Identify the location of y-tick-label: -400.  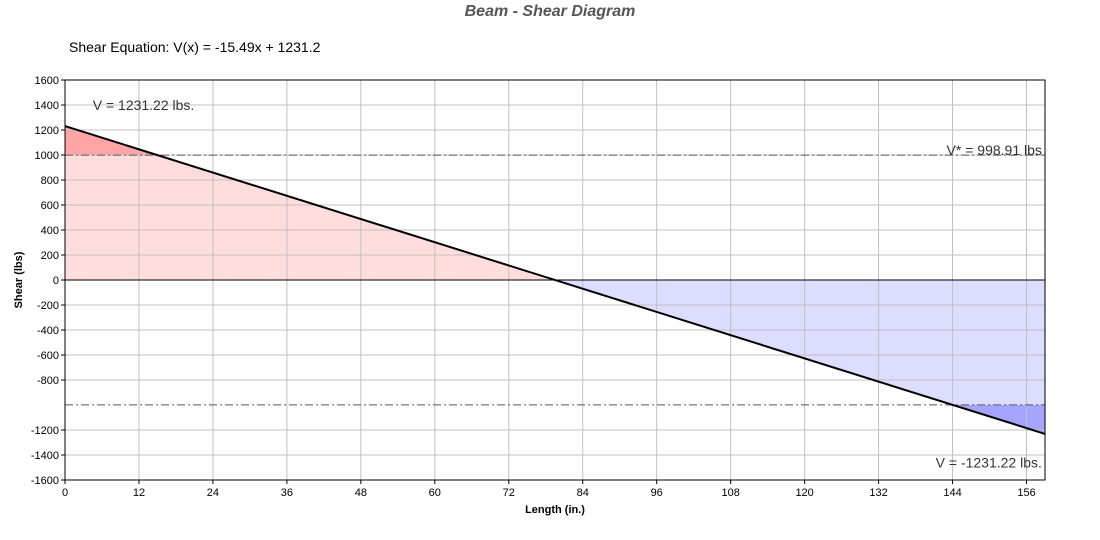
(48, 331).